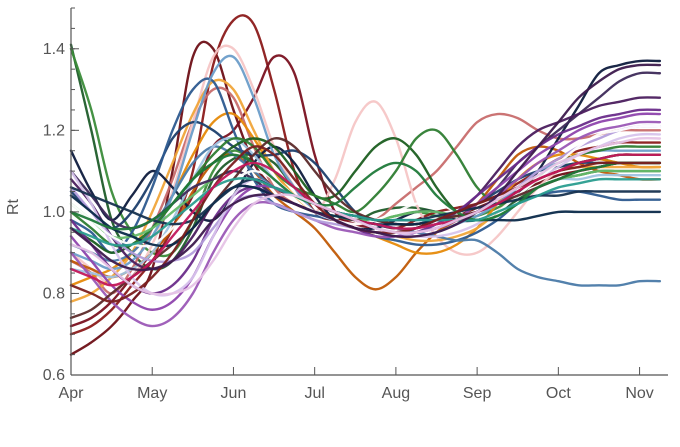  Describe the element at coordinates (558, 393) in the screenshot. I see `x-tick-label: Oct` at that location.